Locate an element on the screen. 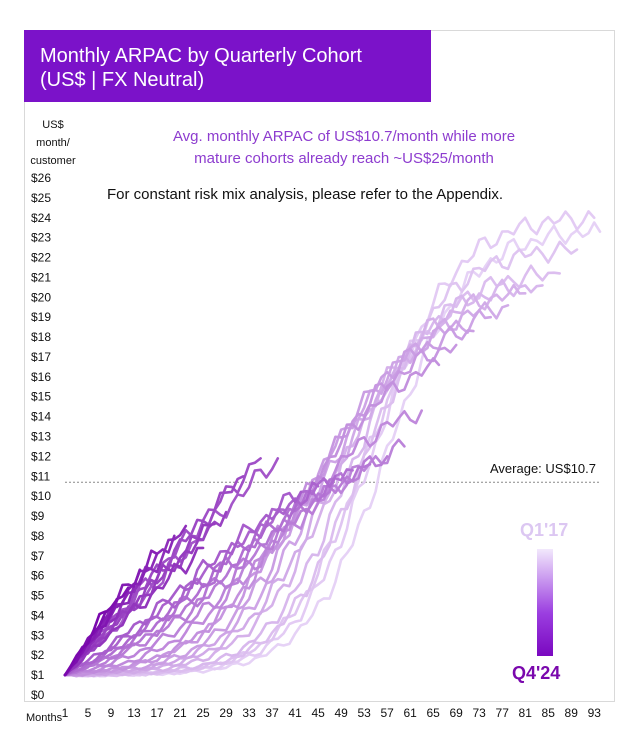  y-tick-label: $23 is located at coordinates (41, 238).